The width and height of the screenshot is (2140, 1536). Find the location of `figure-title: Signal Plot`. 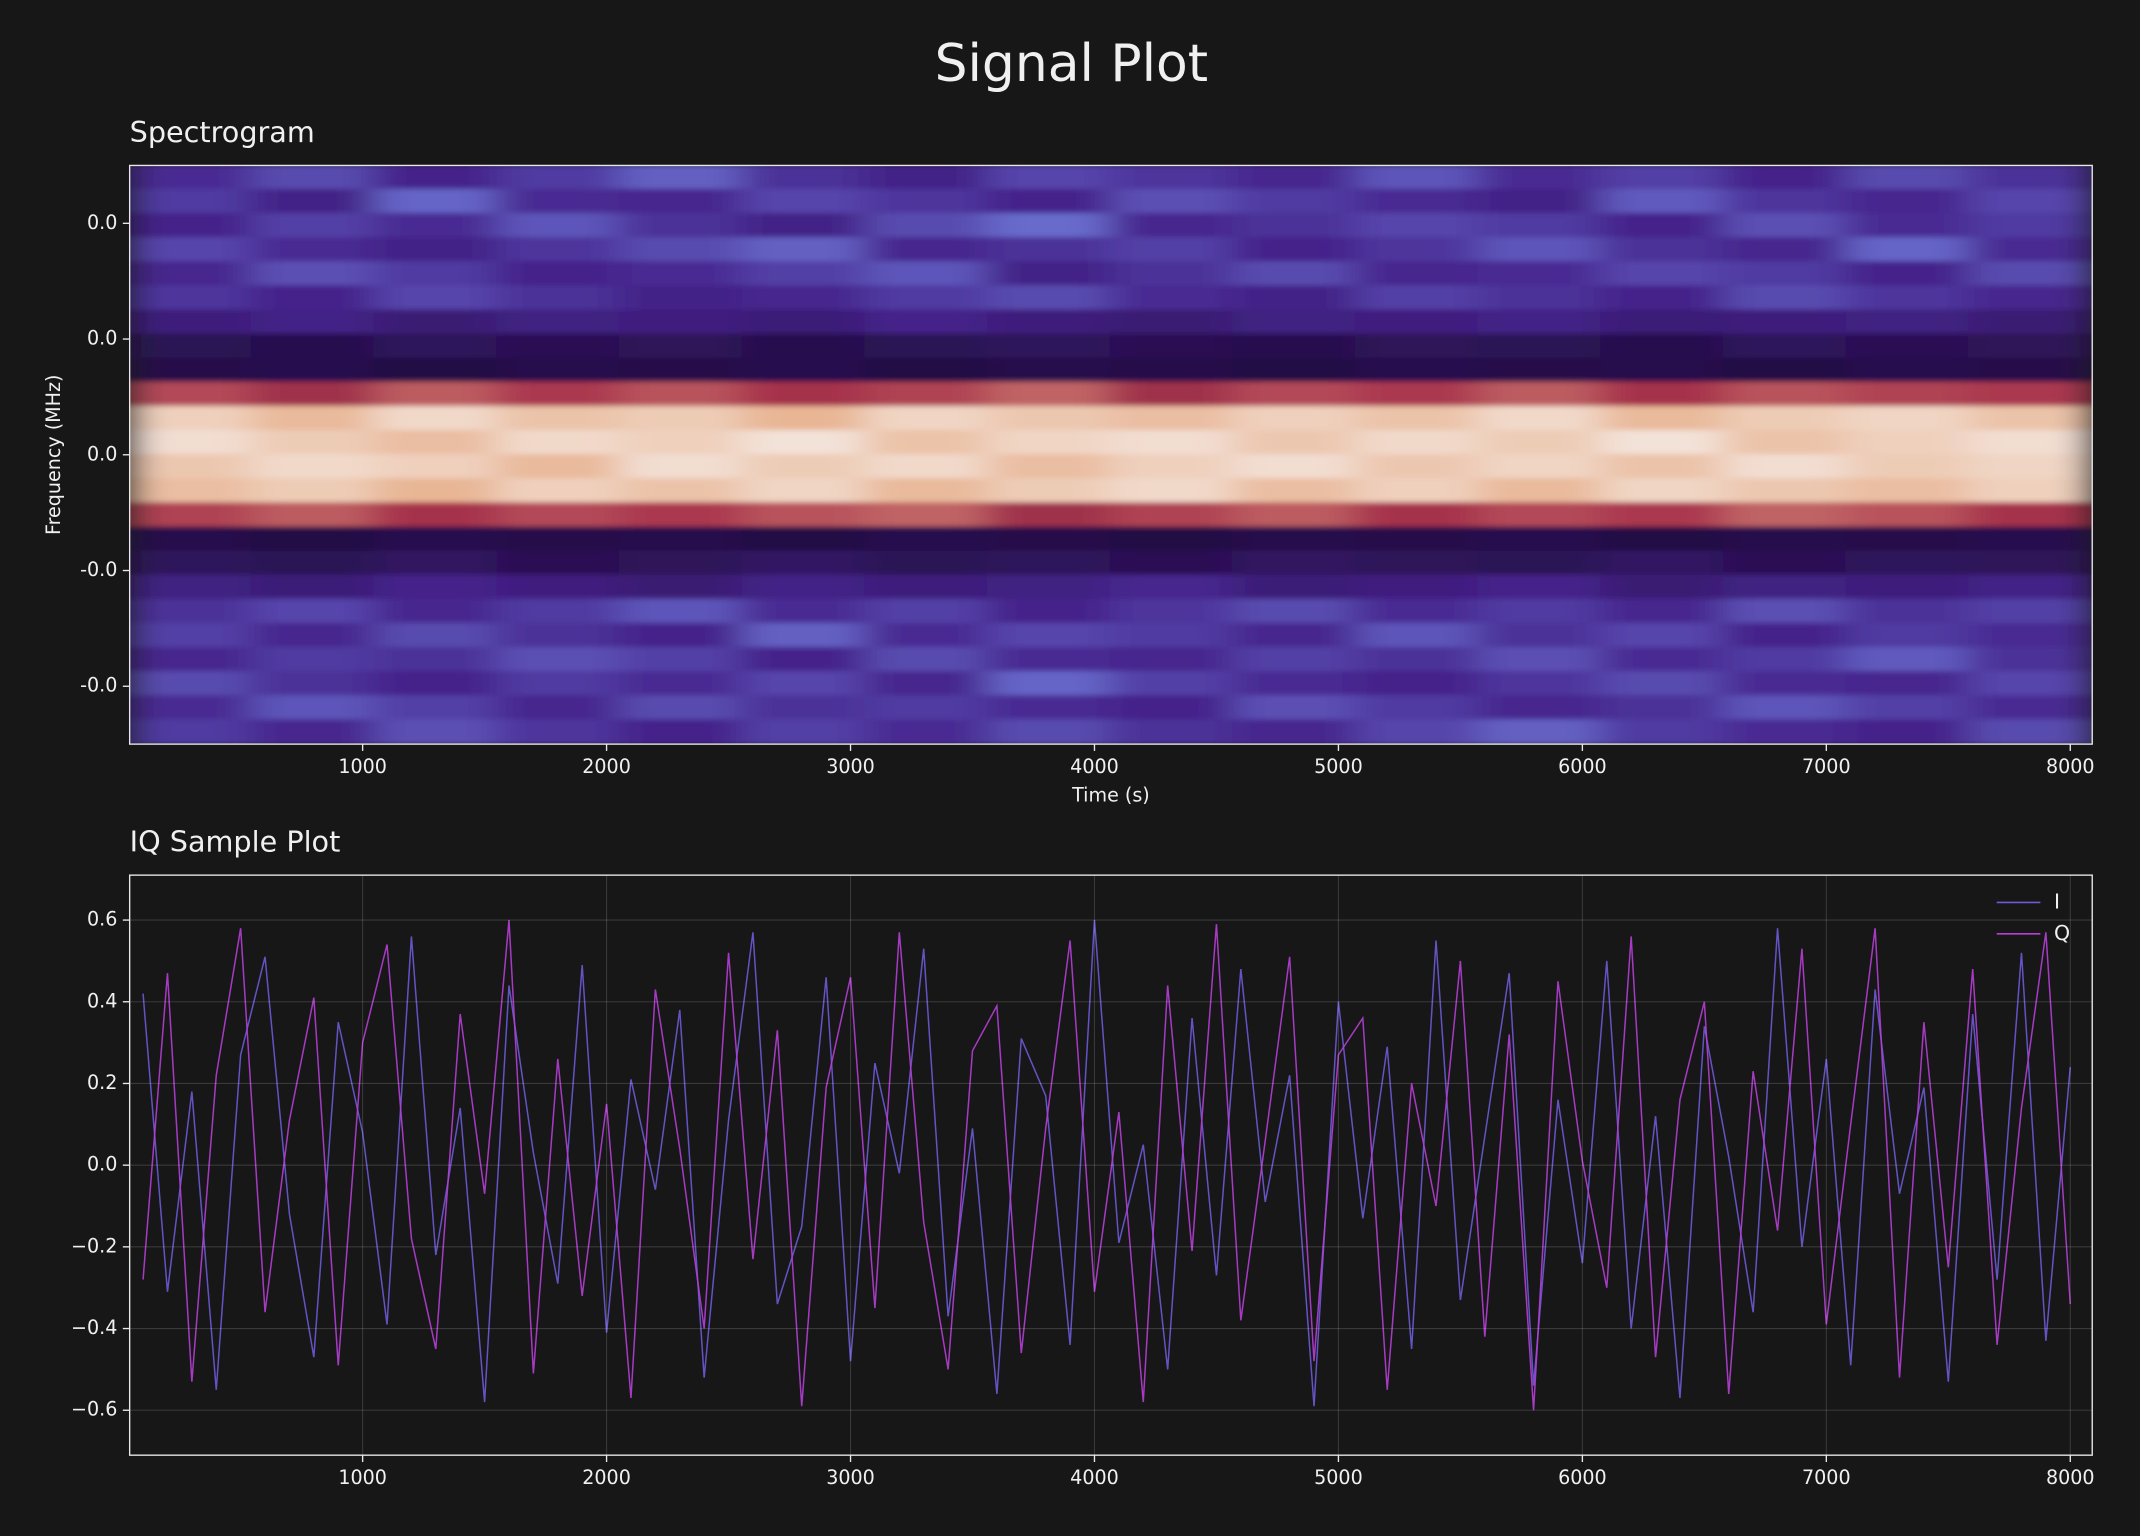

figure-title: Signal Plot is located at coordinates (1072, 64).